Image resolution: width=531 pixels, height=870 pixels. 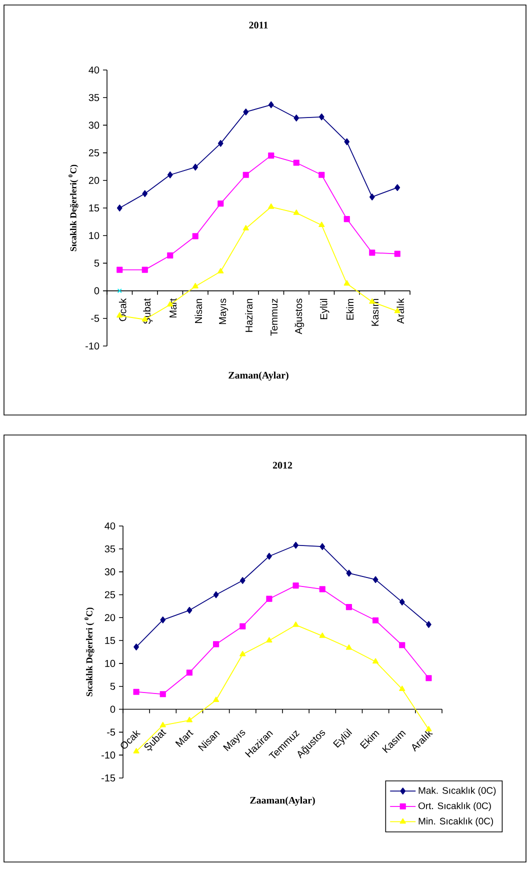 I want to click on x-tick-label: Temmuz, so click(x=274, y=317).